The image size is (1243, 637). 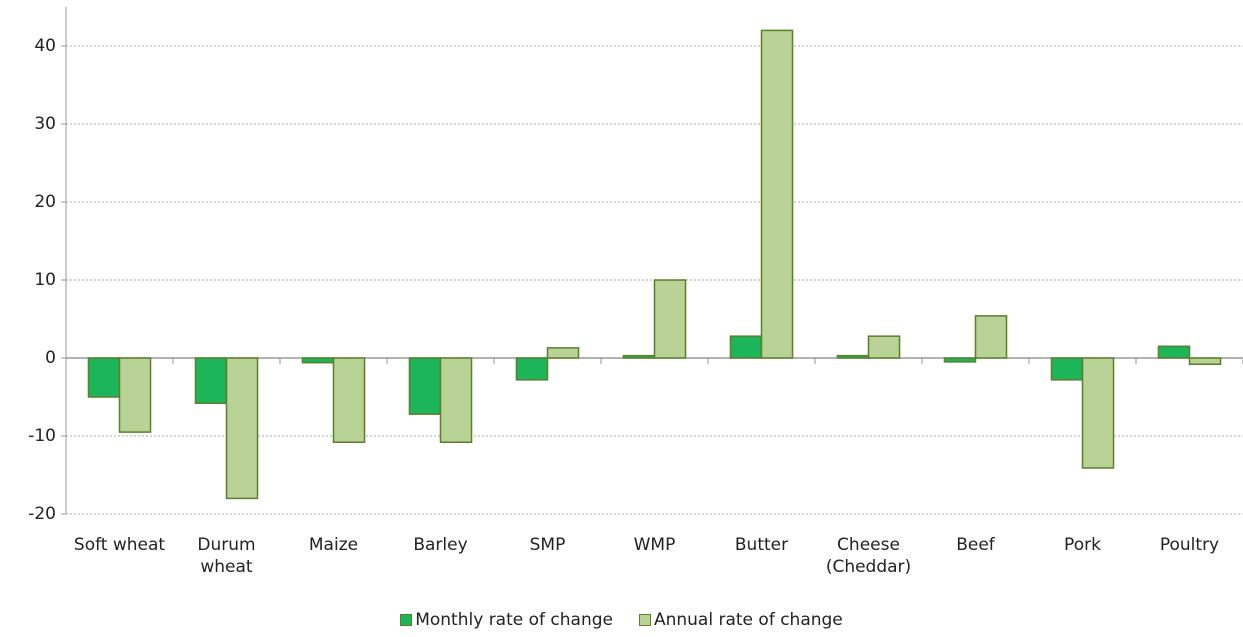 What do you see at coordinates (45, 124) in the screenshot?
I see `y-tick-label: 30` at bounding box center [45, 124].